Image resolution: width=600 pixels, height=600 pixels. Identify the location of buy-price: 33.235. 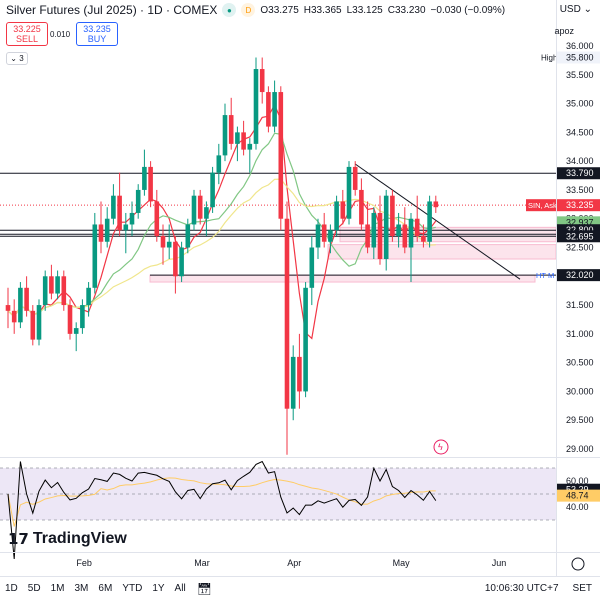
(97, 29).